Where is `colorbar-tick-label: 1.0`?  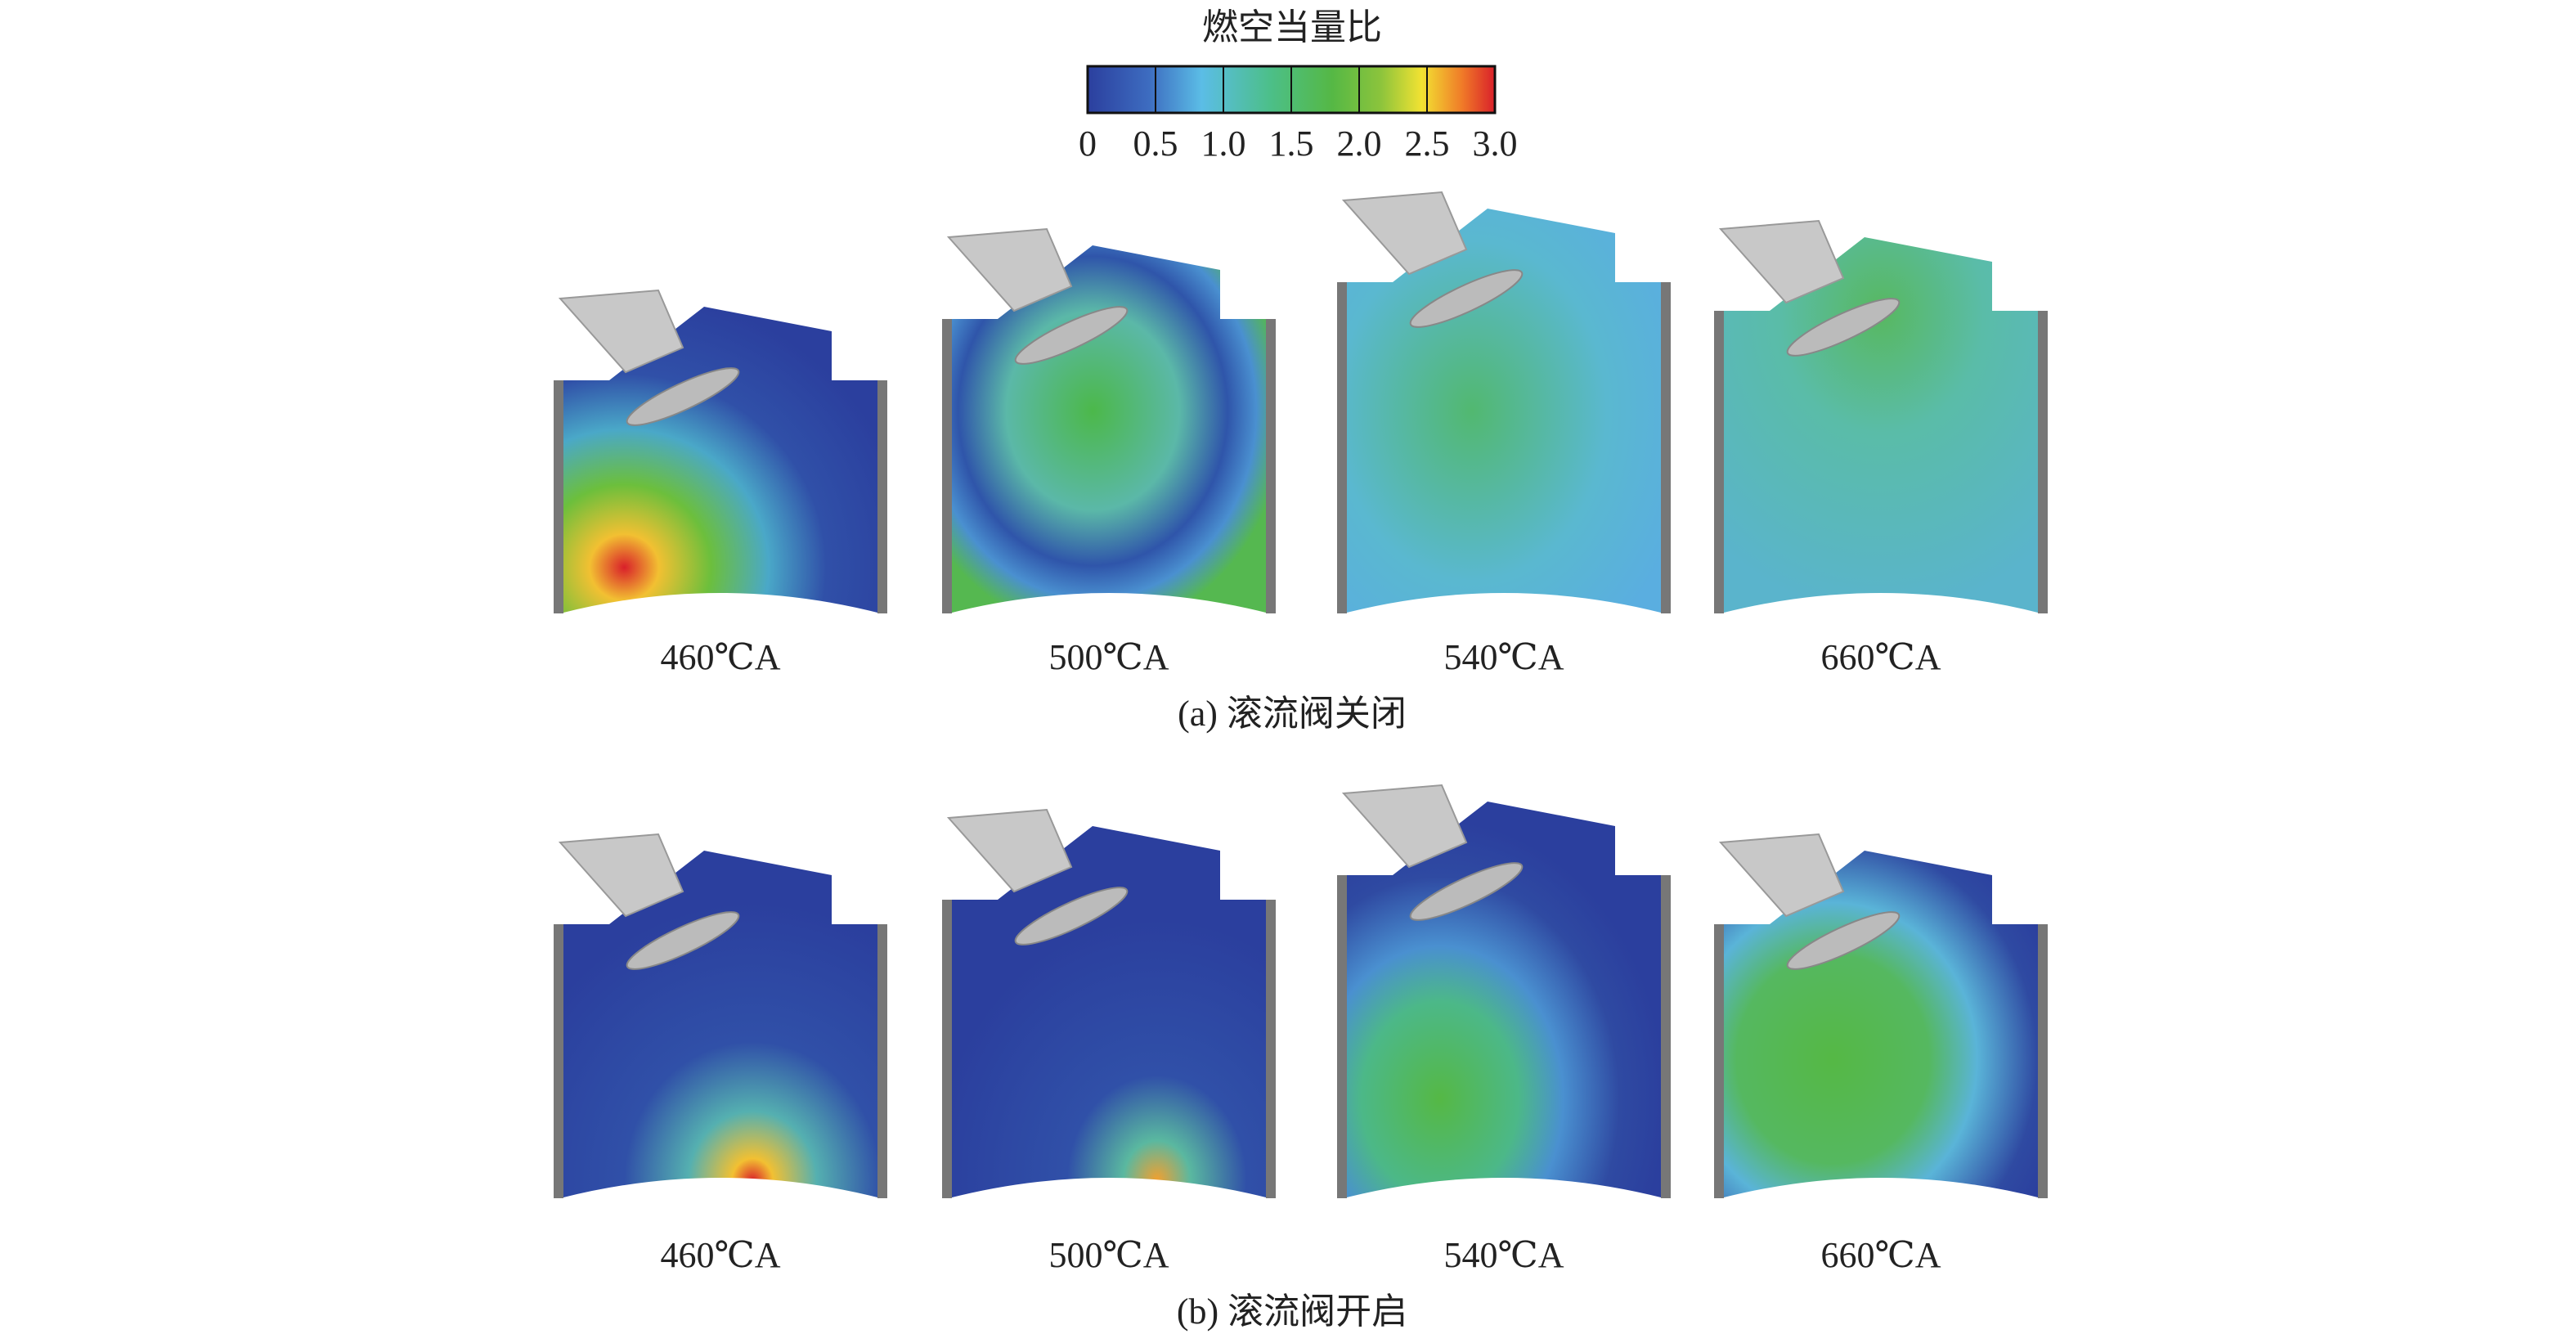
colorbar-tick-label: 1.0 is located at coordinates (1223, 144).